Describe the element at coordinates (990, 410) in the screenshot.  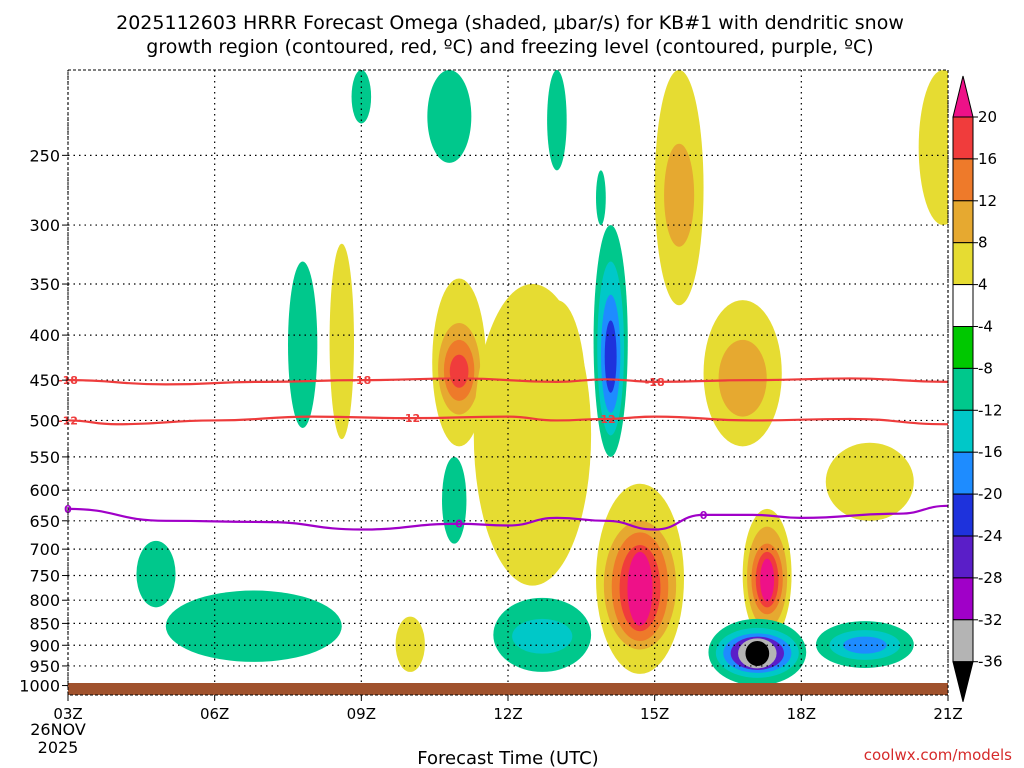
I see `colorbar-label--12: -12` at that location.